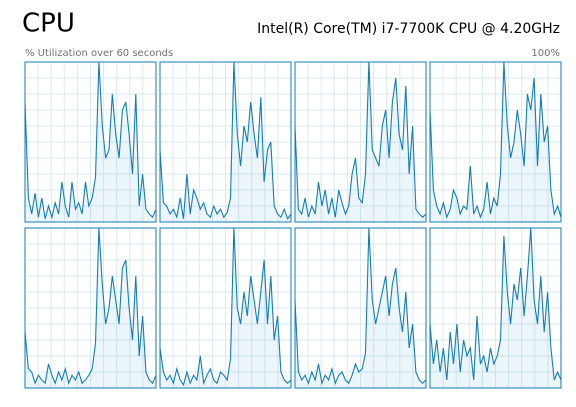 The width and height of the screenshot is (576, 407). I want to click on processor: Intel(R) Core(TM) i7-7700K CPU @ 4.20GHz, so click(408, 29).